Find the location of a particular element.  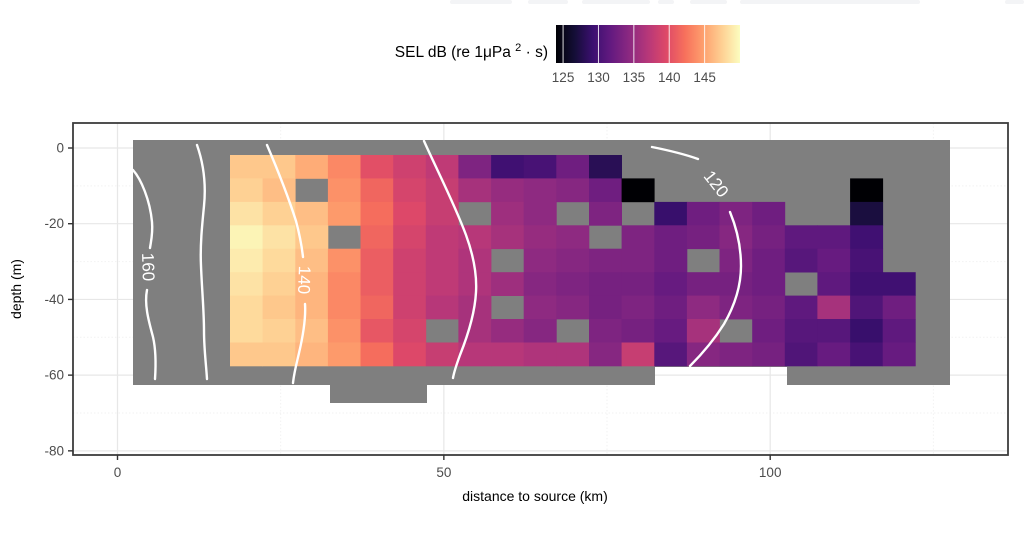

colorbar-tick-label: 130 is located at coordinates (598, 77).